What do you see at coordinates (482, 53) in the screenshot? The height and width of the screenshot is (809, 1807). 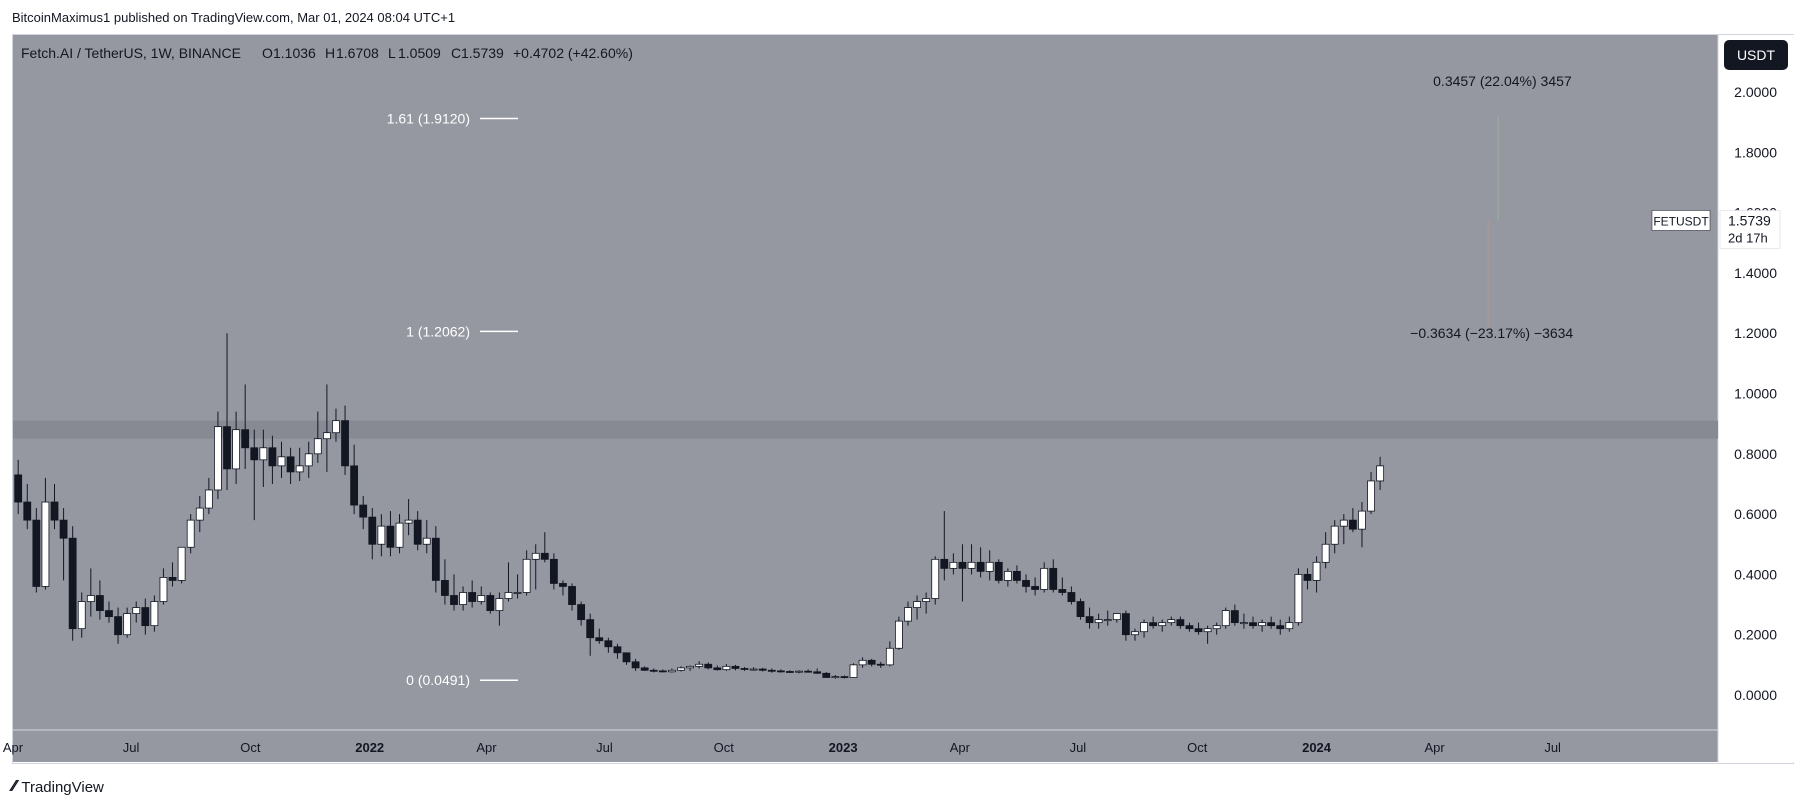 I see `ohlc-c-value: 1.5739` at bounding box center [482, 53].